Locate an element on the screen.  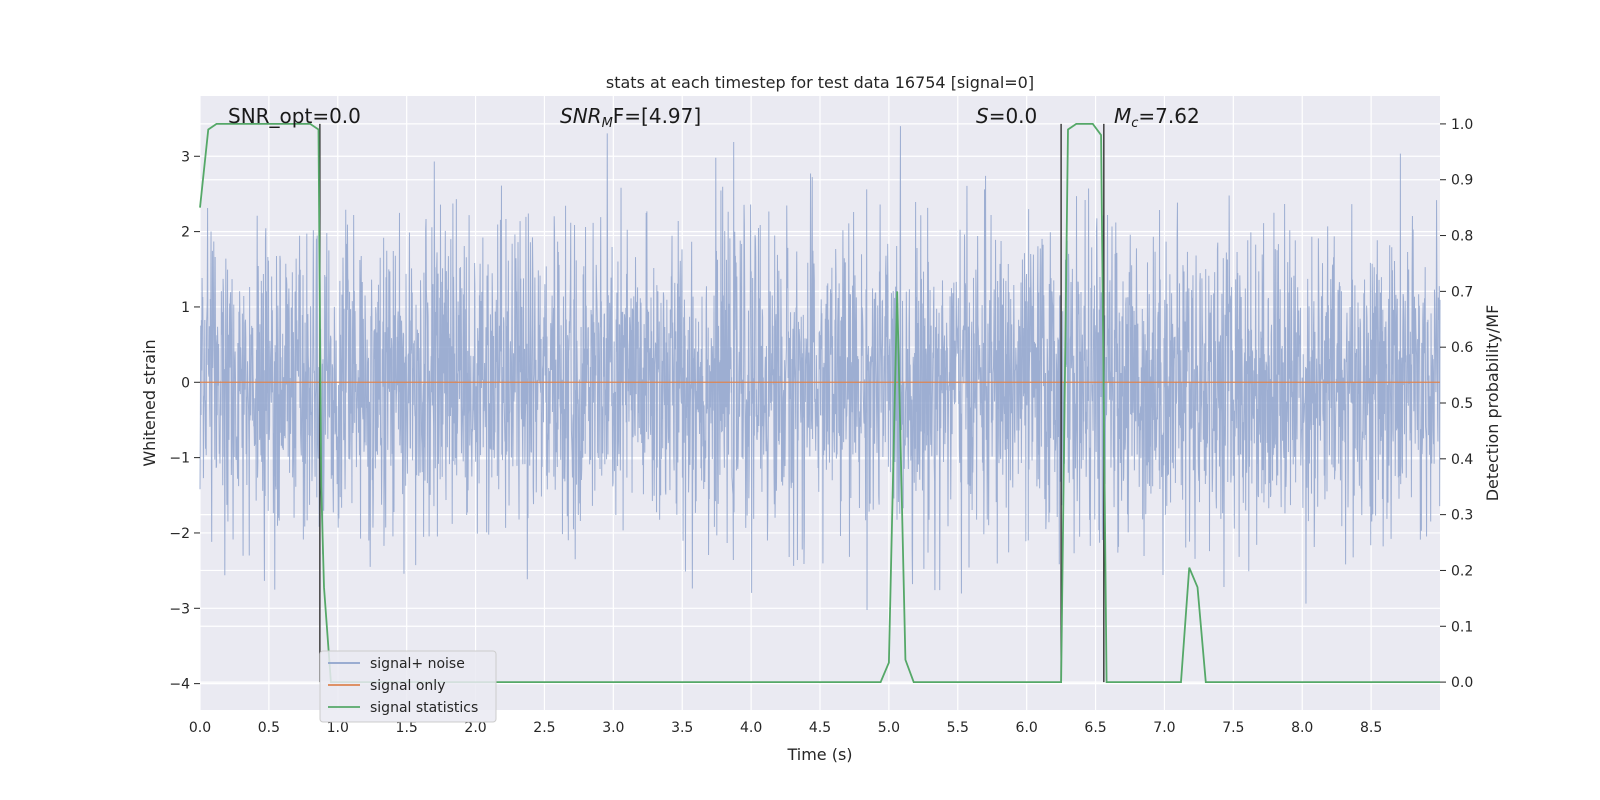
y-tick-label: 1 is located at coordinates (185, 308).